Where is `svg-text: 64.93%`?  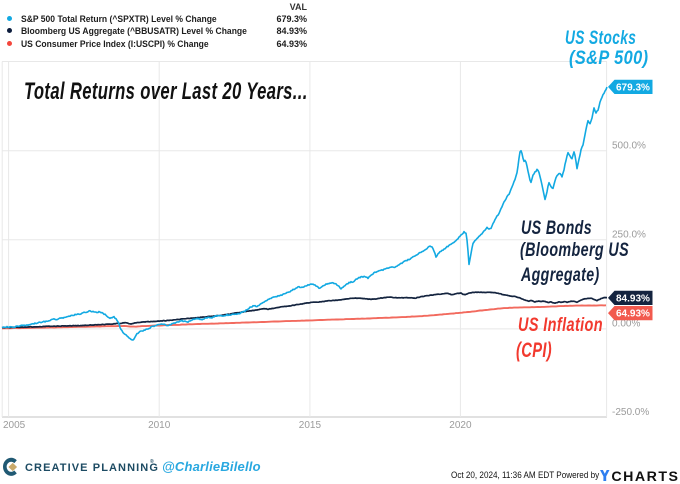
svg-text: 64.93% is located at coordinates (633, 314).